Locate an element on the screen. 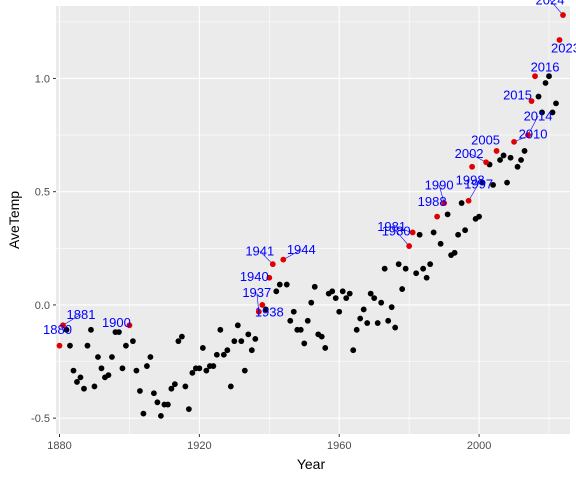  y-tick-label: 1.0 is located at coordinates (42, 79).